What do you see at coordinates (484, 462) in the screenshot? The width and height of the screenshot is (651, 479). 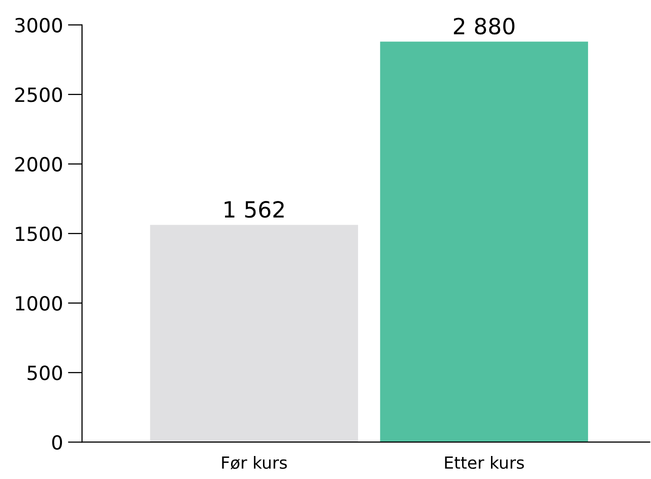 I see `x-tick-label: Etter kurs` at bounding box center [484, 462].